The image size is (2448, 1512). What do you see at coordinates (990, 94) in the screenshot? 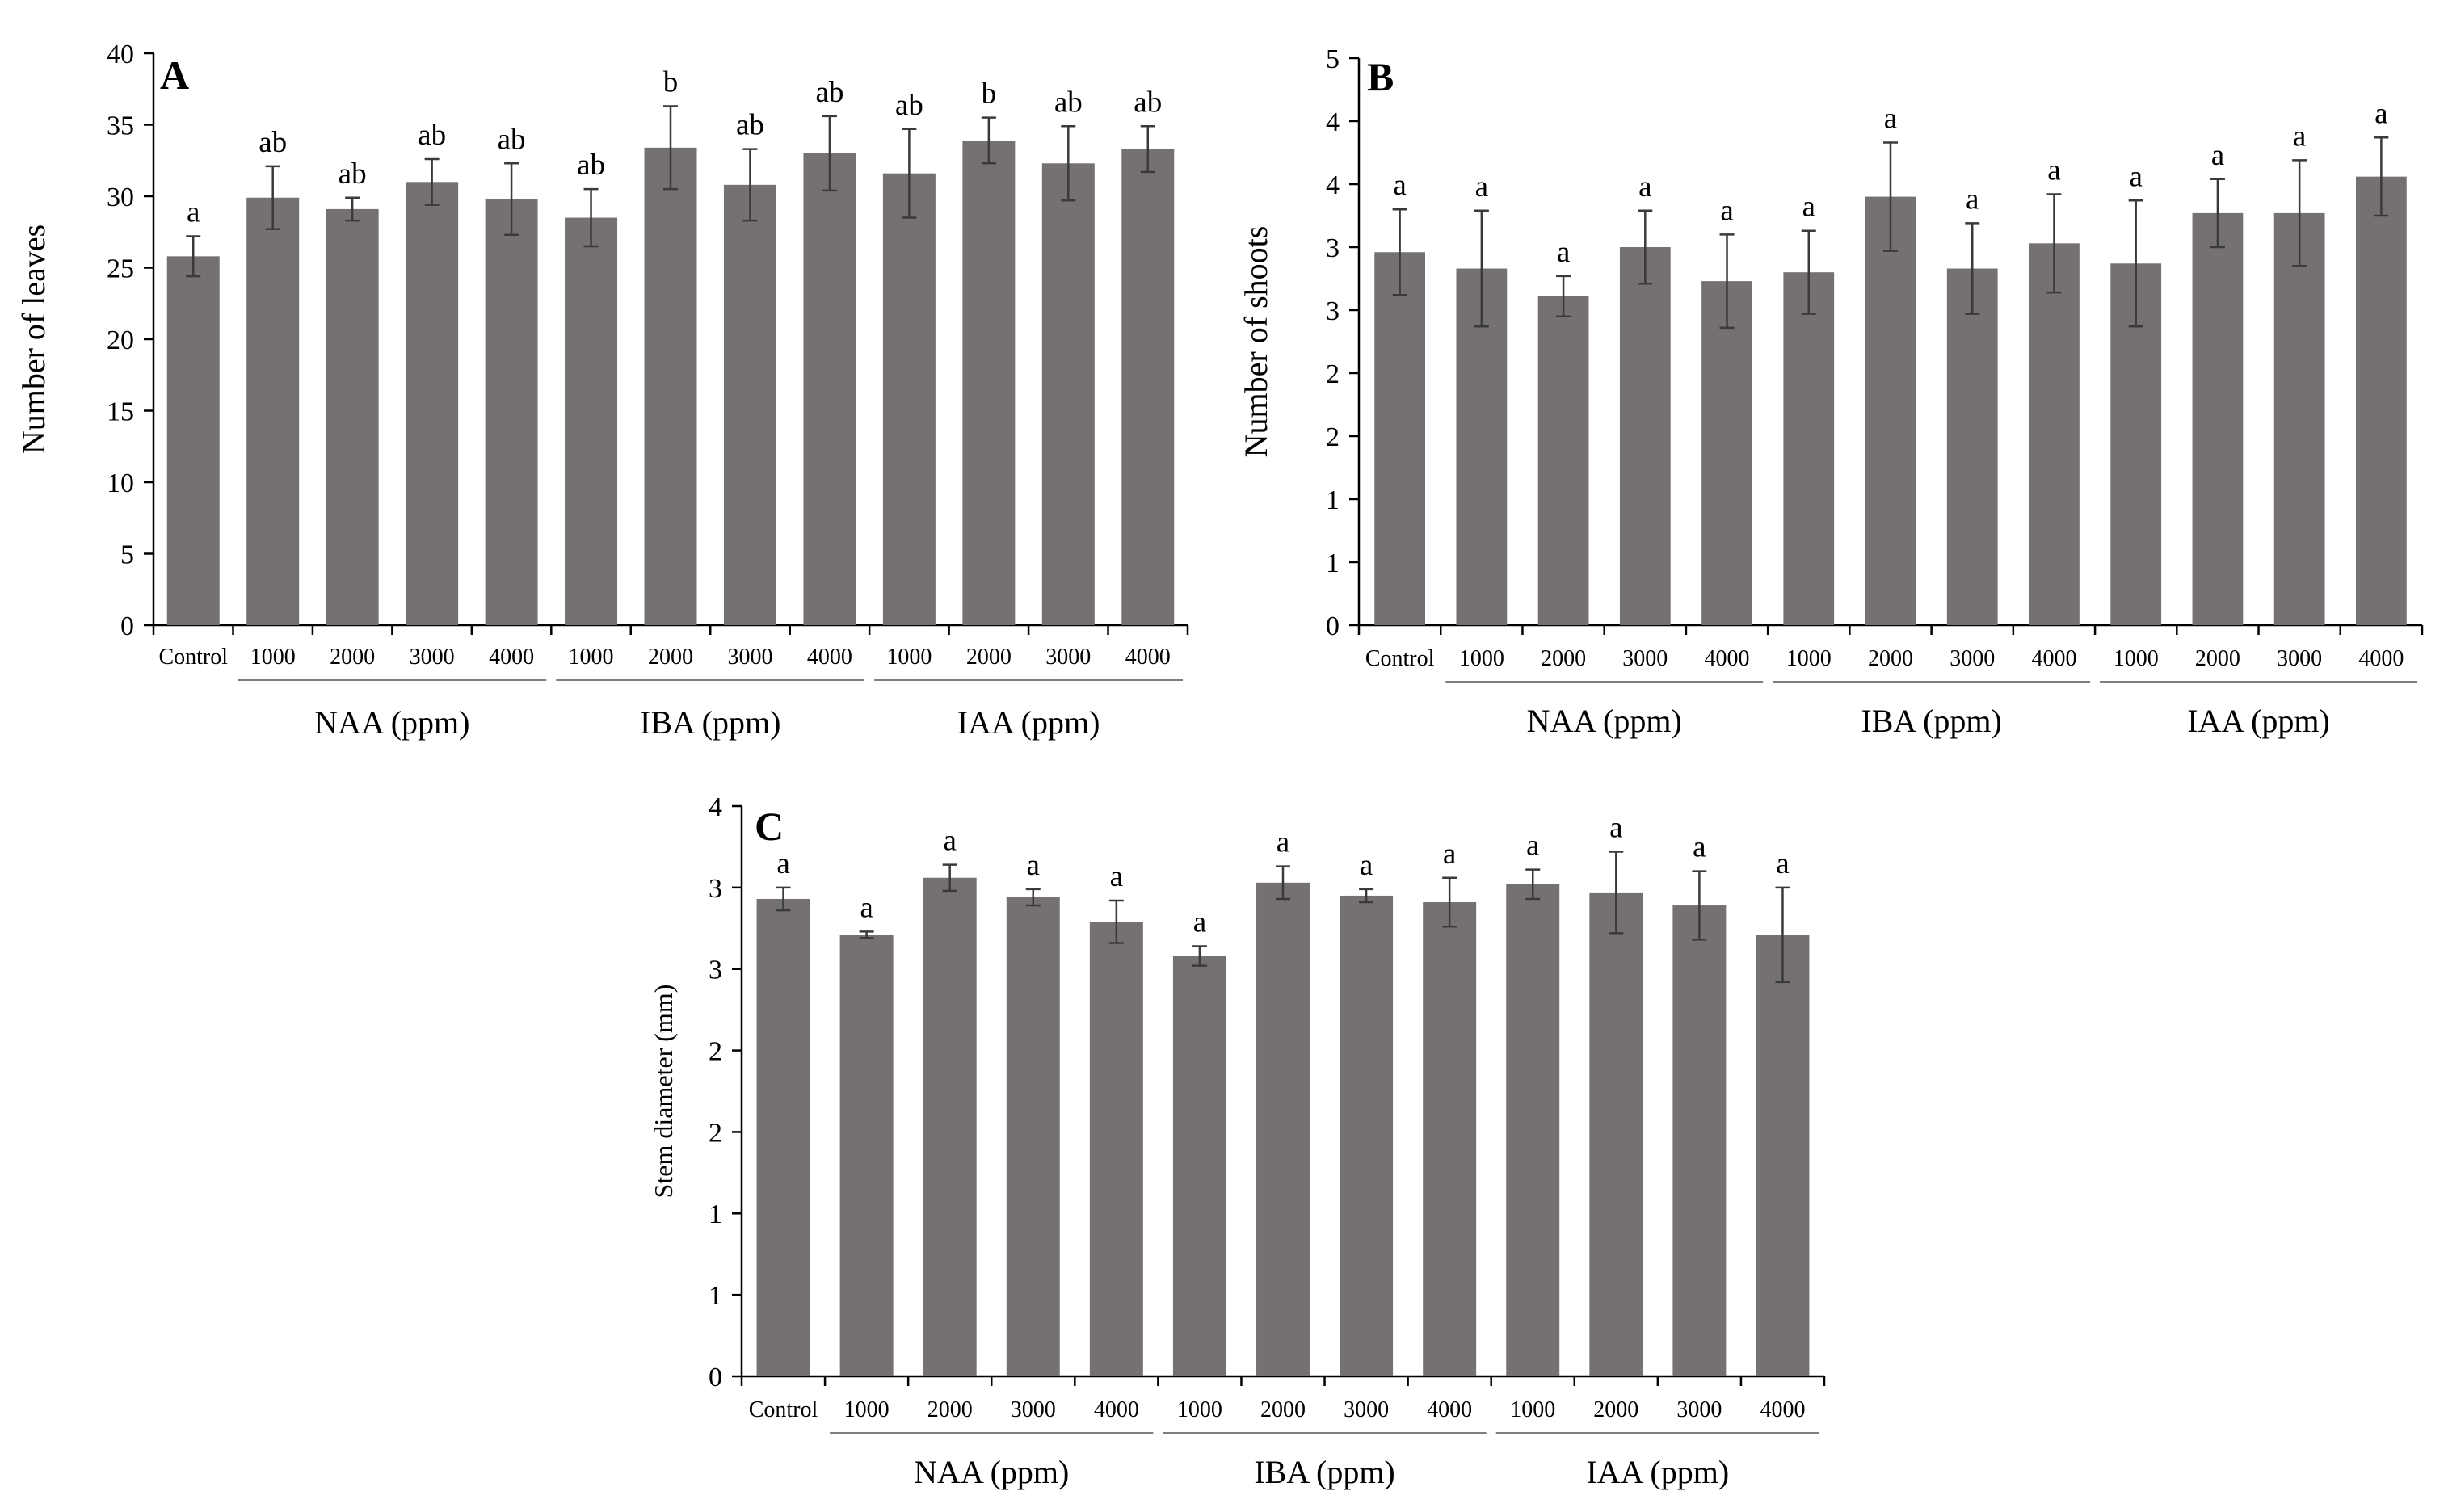
I see `significance-letter: b` at bounding box center [990, 94].